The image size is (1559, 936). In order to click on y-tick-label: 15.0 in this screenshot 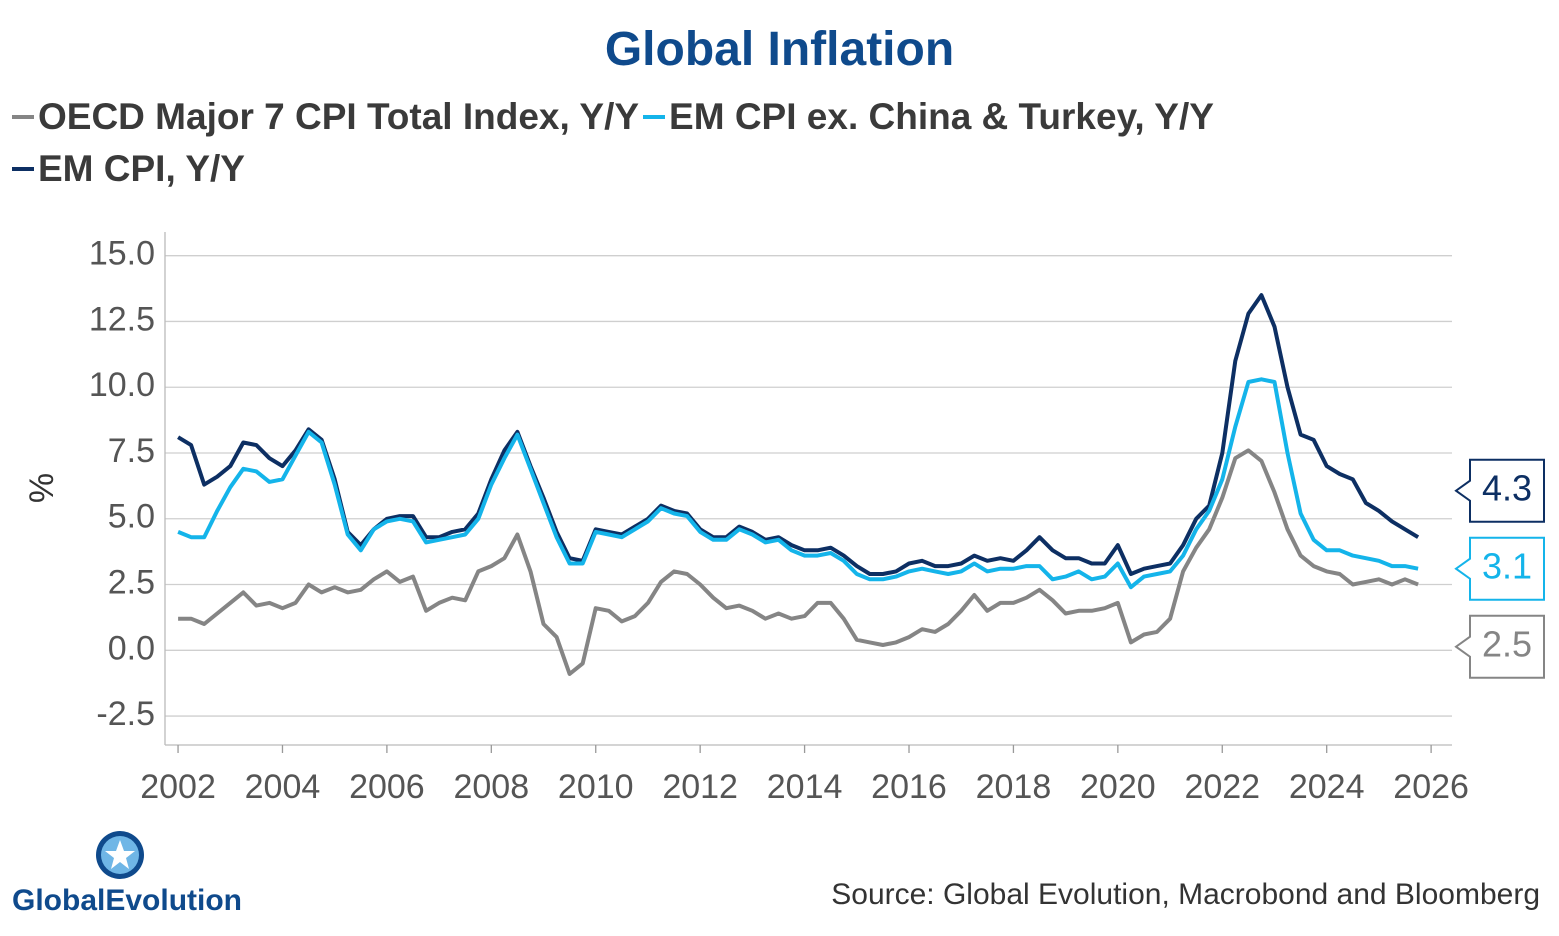, I will do `click(122, 254)`.